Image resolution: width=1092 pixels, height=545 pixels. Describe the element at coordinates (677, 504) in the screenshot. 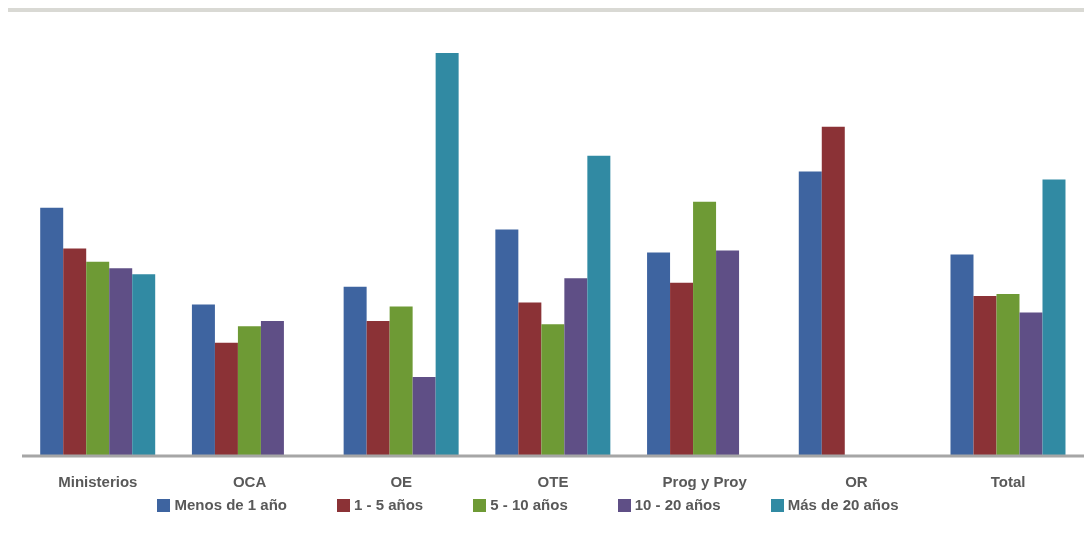

I see `legend-label: 10 - 20 años` at that location.